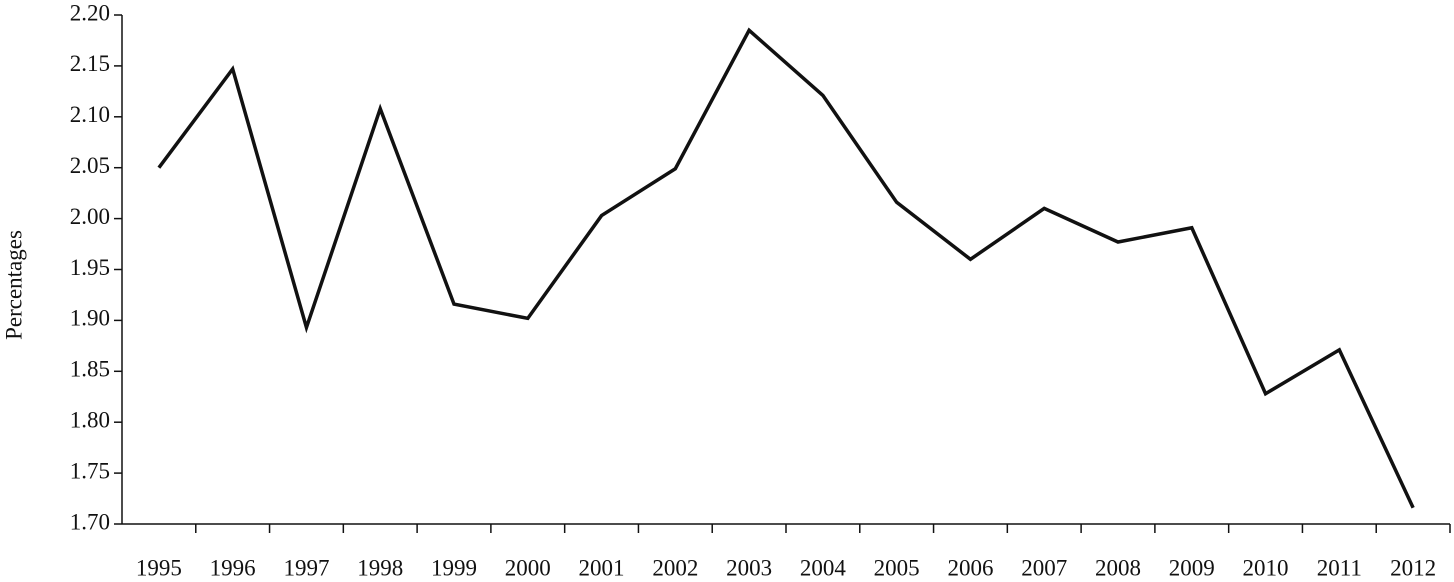 Image resolution: width=1454 pixels, height=582 pixels. I want to click on y-tick-label: 1.70, so click(90, 521).